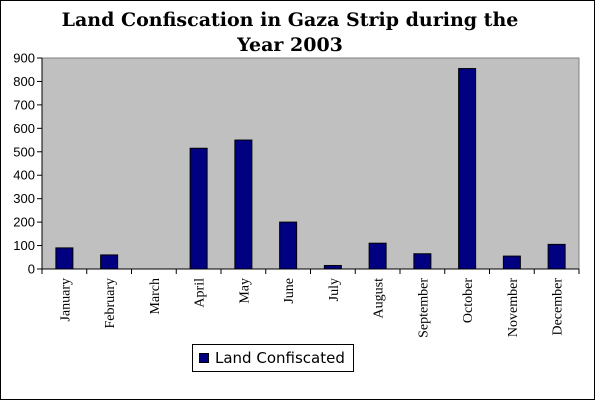 This screenshot has height=400, width=595. Describe the element at coordinates (110, 303) in the screenshot. I see `x-tick-label: February` at that location.